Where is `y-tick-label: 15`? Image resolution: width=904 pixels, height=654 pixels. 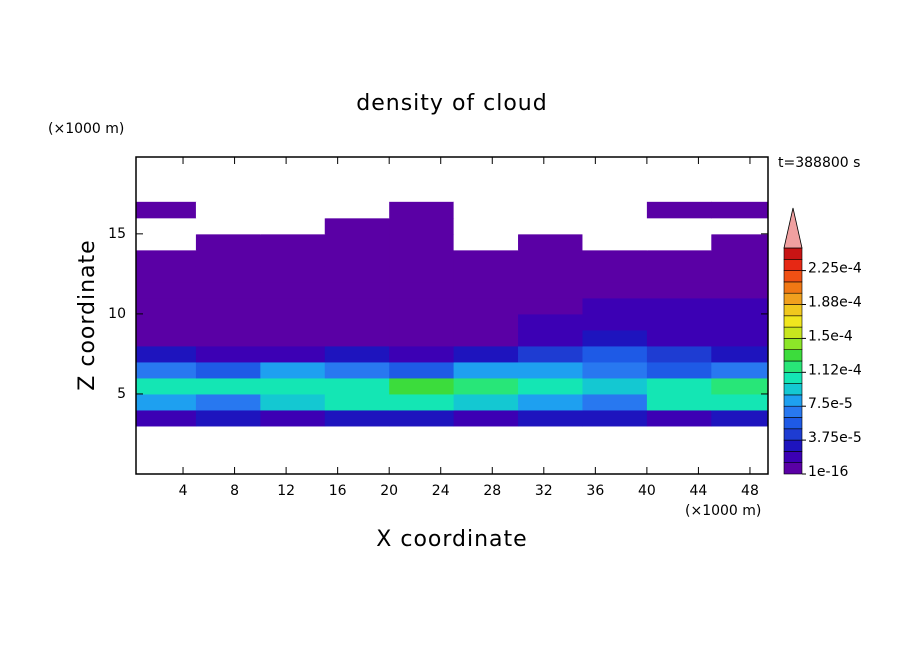 y-tick-label: 15 is located at coordinates (117, 234).